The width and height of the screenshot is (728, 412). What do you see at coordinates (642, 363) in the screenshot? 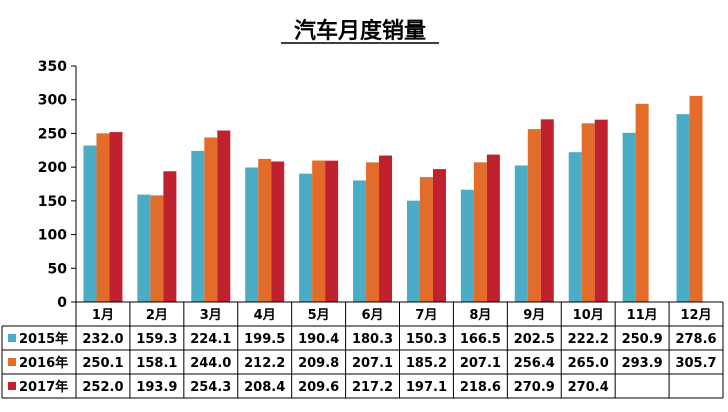
I see `data-label: 293.9` at bounding box center [642, 363].